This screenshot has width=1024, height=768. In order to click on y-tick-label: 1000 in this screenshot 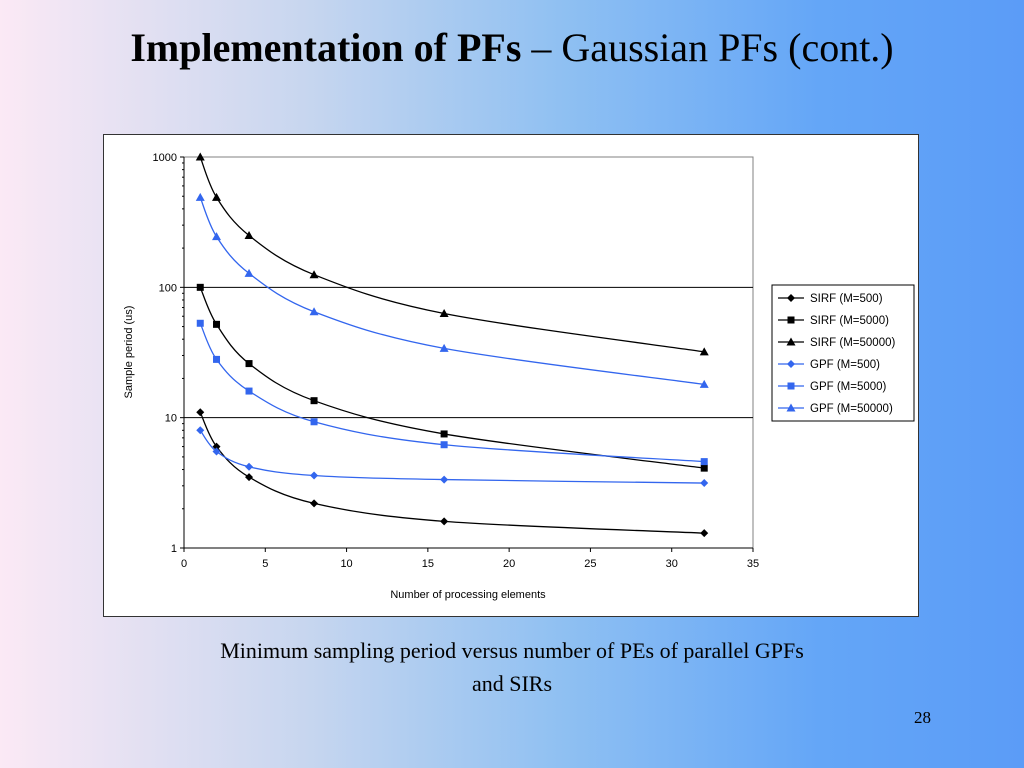, I will do `click(165, 158)`.